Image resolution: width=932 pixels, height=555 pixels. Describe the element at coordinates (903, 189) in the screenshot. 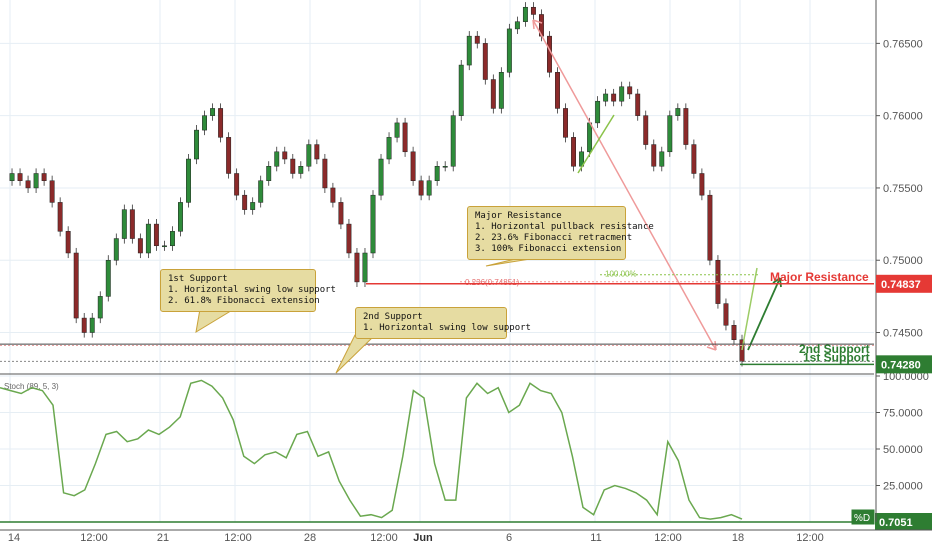

I see `y-tick-label: 0.75500` at that location.